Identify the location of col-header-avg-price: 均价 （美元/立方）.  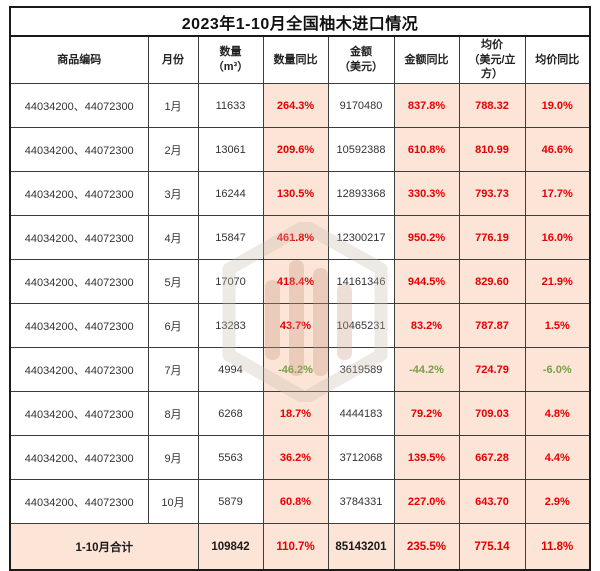
(492, 59).